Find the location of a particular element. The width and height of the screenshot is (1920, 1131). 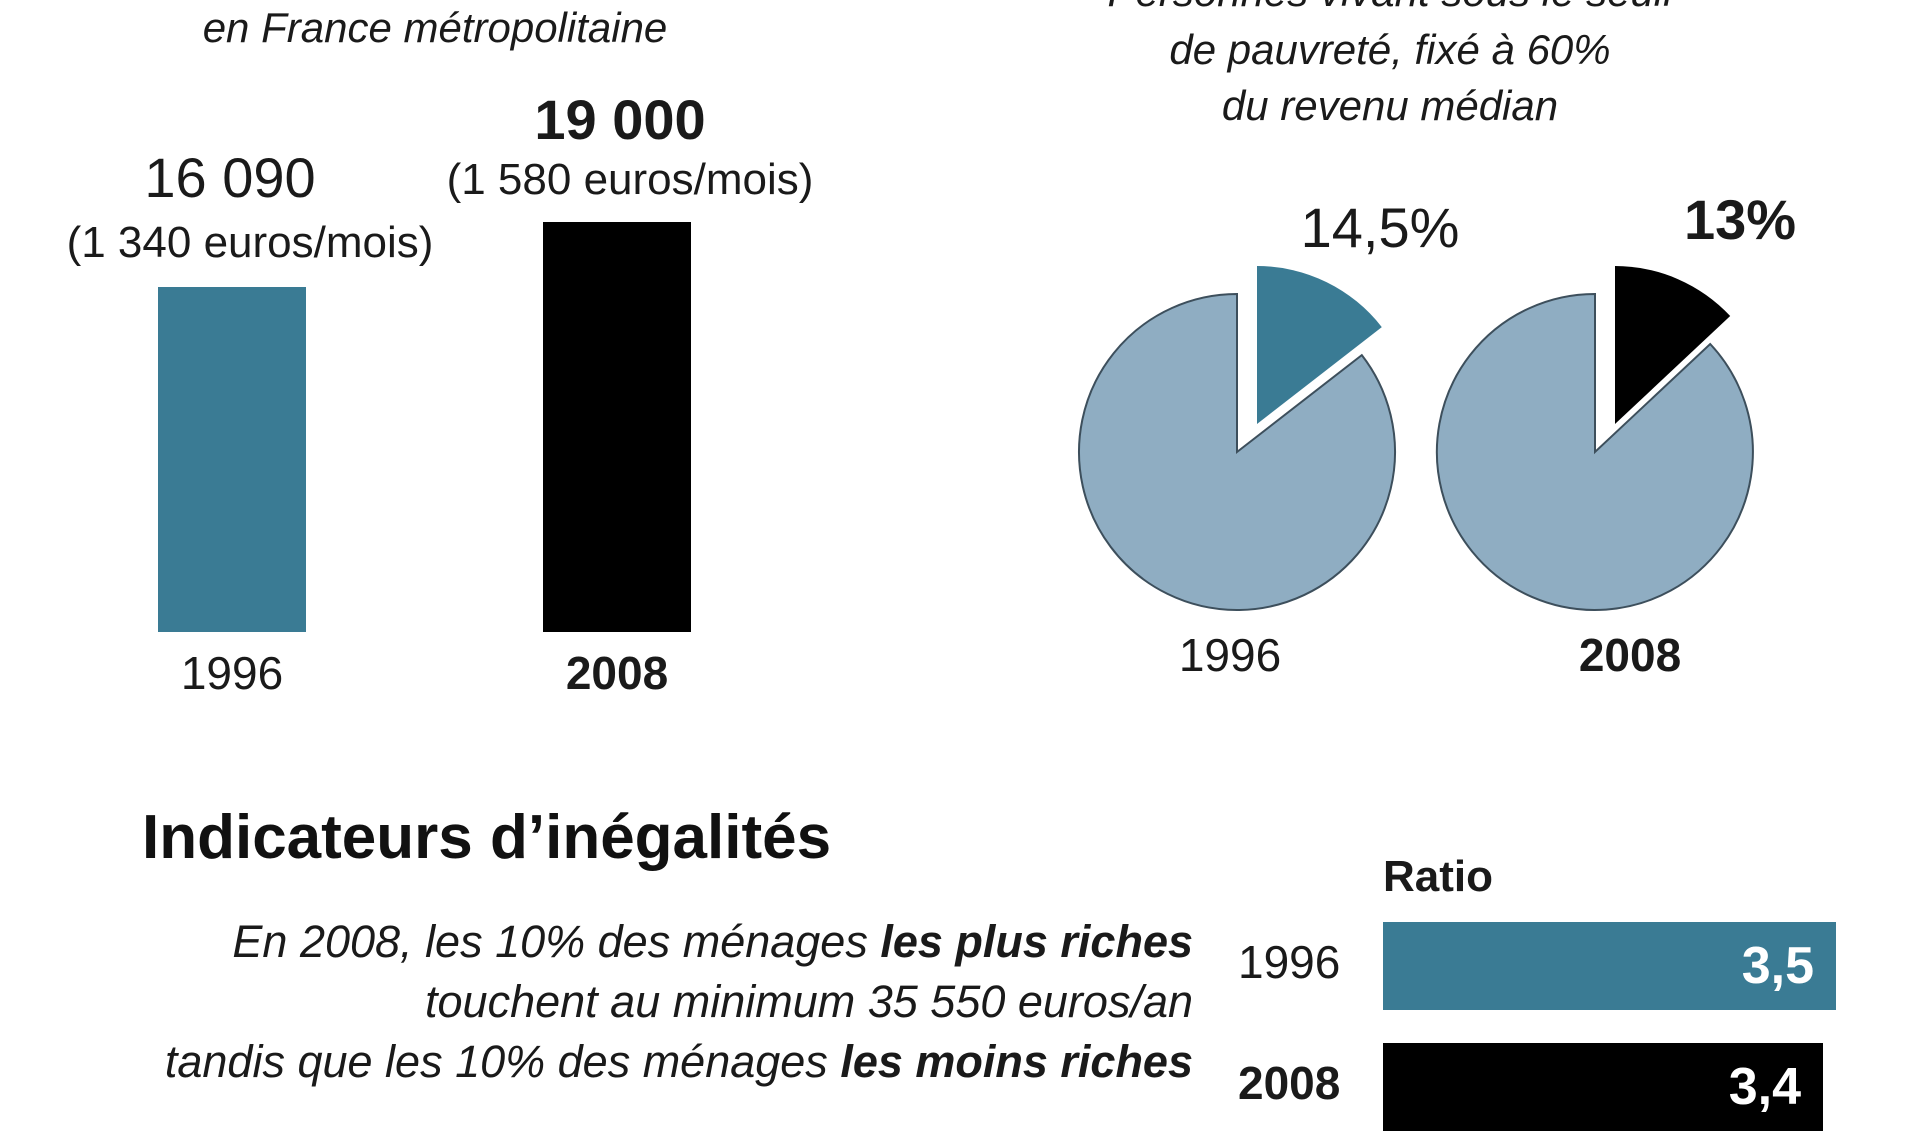

income-monthly-1996: (1 340 euros/mois) is located at coordinates (250, 242).